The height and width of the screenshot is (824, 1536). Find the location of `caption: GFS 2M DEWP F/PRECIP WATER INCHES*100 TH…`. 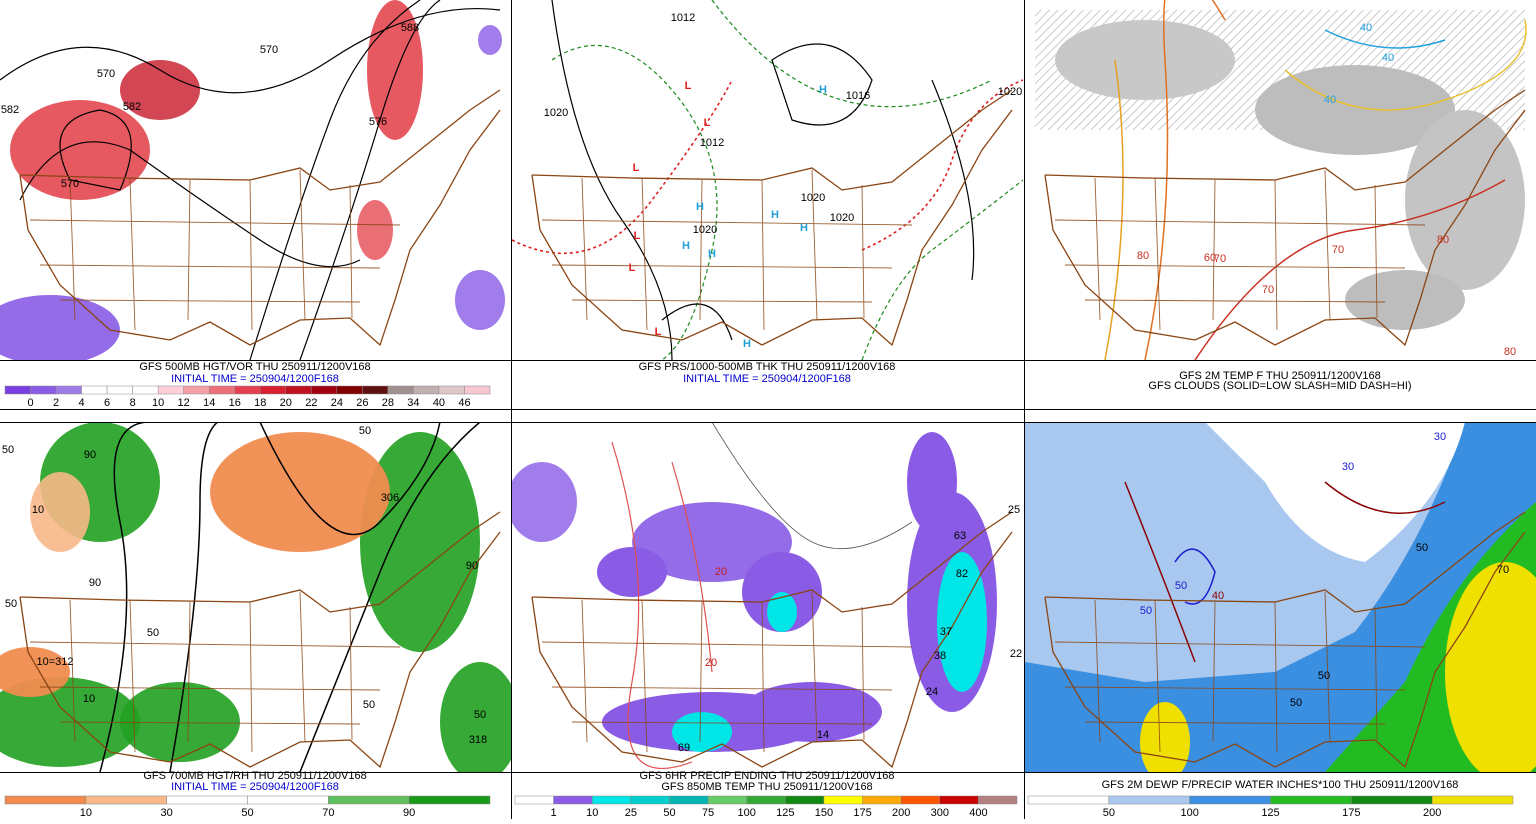

caption: GFS 2M DEWP F/PRECIP WATER INCHES*100 TH… is located at coordinates (1280, 785).